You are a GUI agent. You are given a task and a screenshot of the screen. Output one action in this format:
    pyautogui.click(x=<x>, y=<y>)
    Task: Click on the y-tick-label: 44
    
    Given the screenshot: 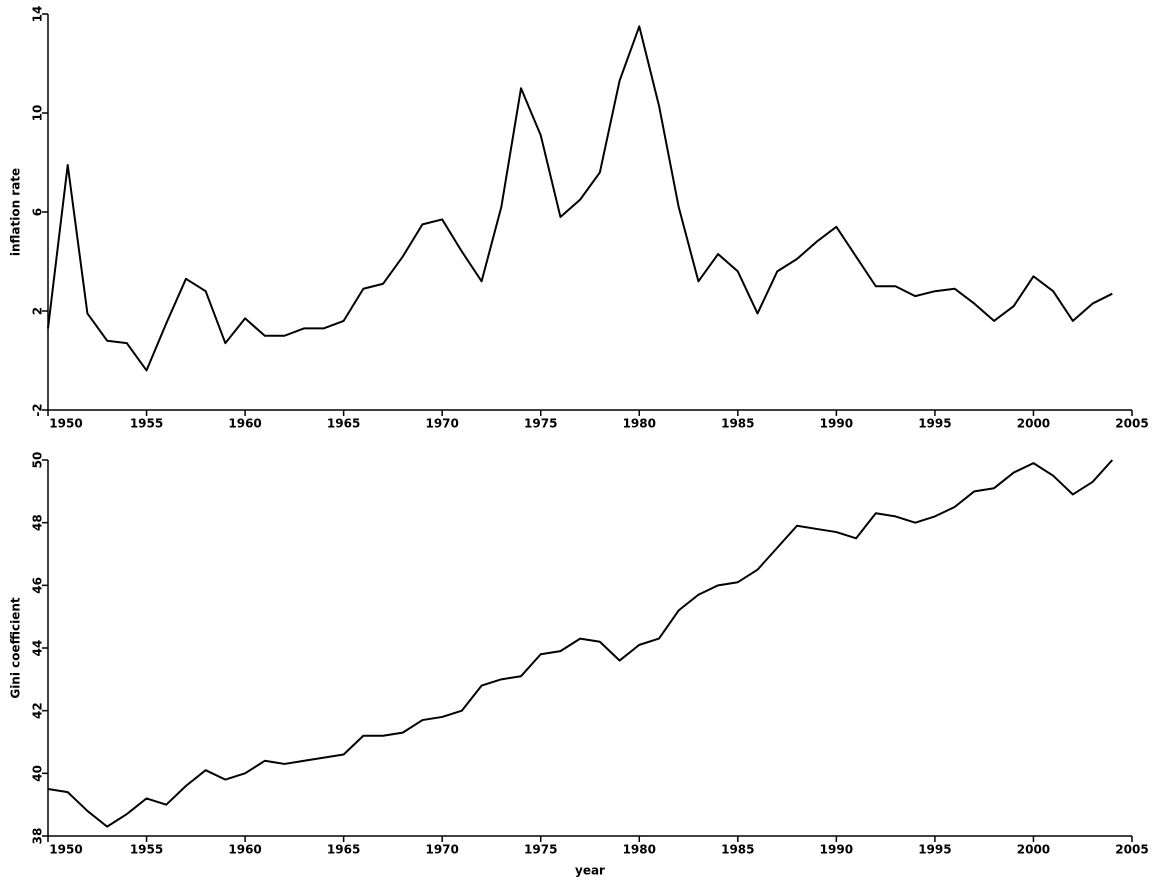 What is the action you would take?
    pyautogui.click(x=38, y=648)
    